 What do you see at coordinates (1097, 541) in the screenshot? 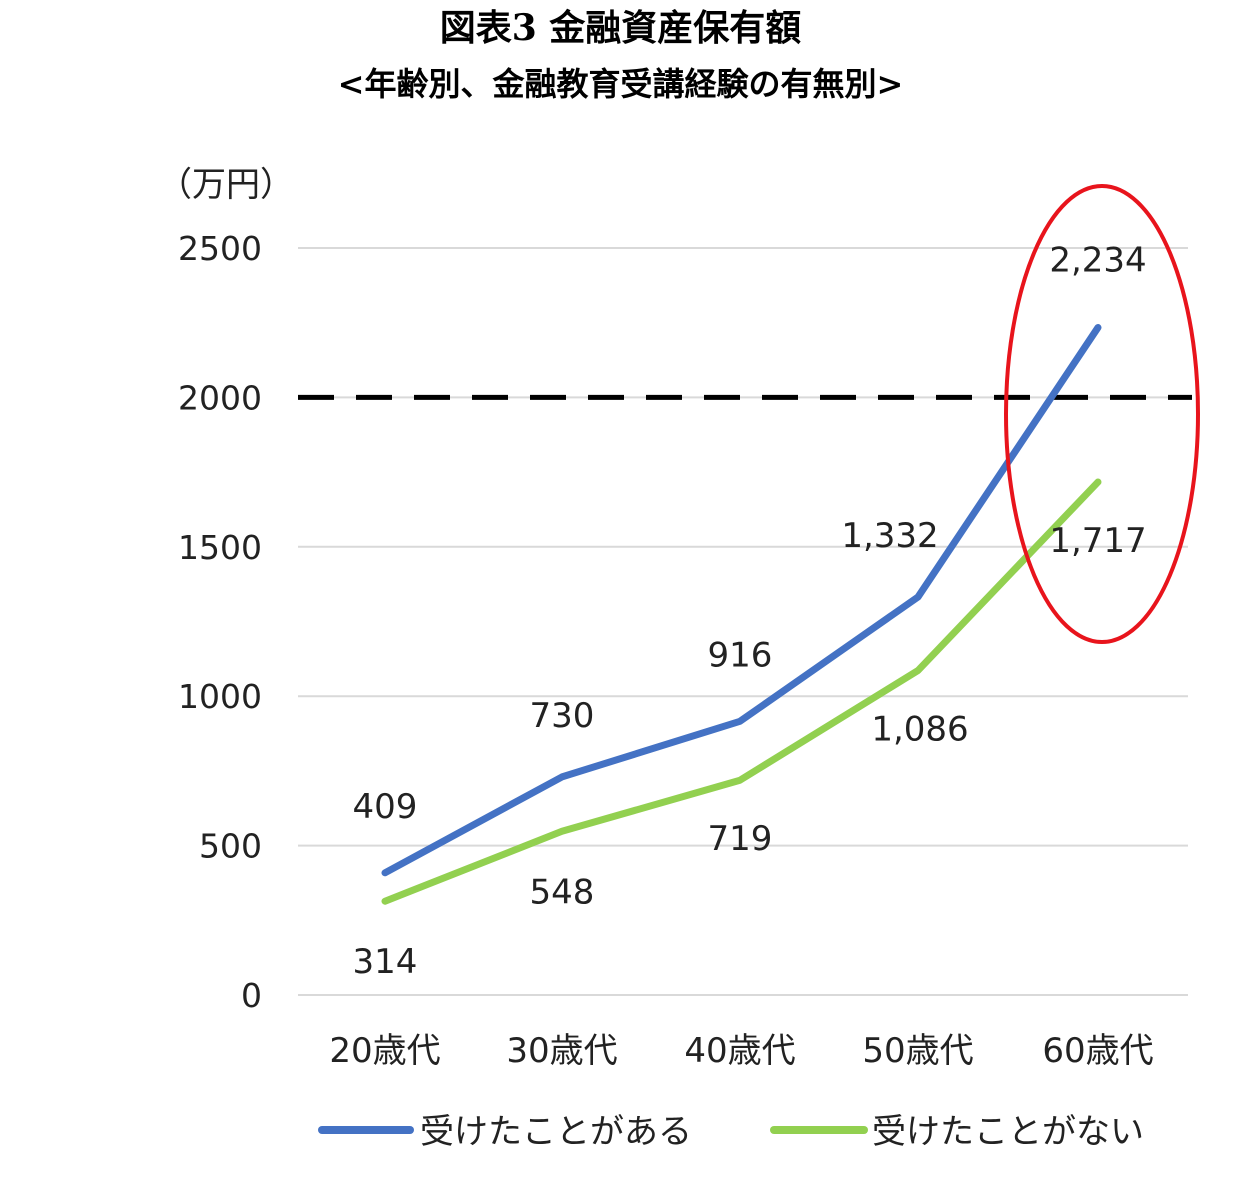
I see `data-label: 1,717` at bounding box center [1097, 541].